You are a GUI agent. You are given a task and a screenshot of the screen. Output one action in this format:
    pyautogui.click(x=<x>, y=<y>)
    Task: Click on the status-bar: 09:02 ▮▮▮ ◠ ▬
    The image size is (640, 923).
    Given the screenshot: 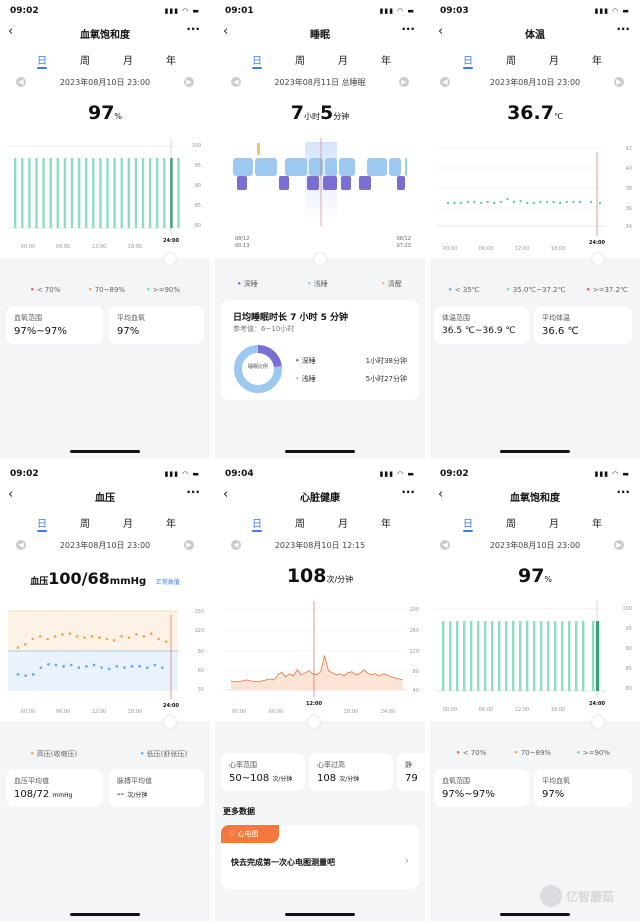 What is the action you would take?
    pyautogui.click(x=105, y=13)
    